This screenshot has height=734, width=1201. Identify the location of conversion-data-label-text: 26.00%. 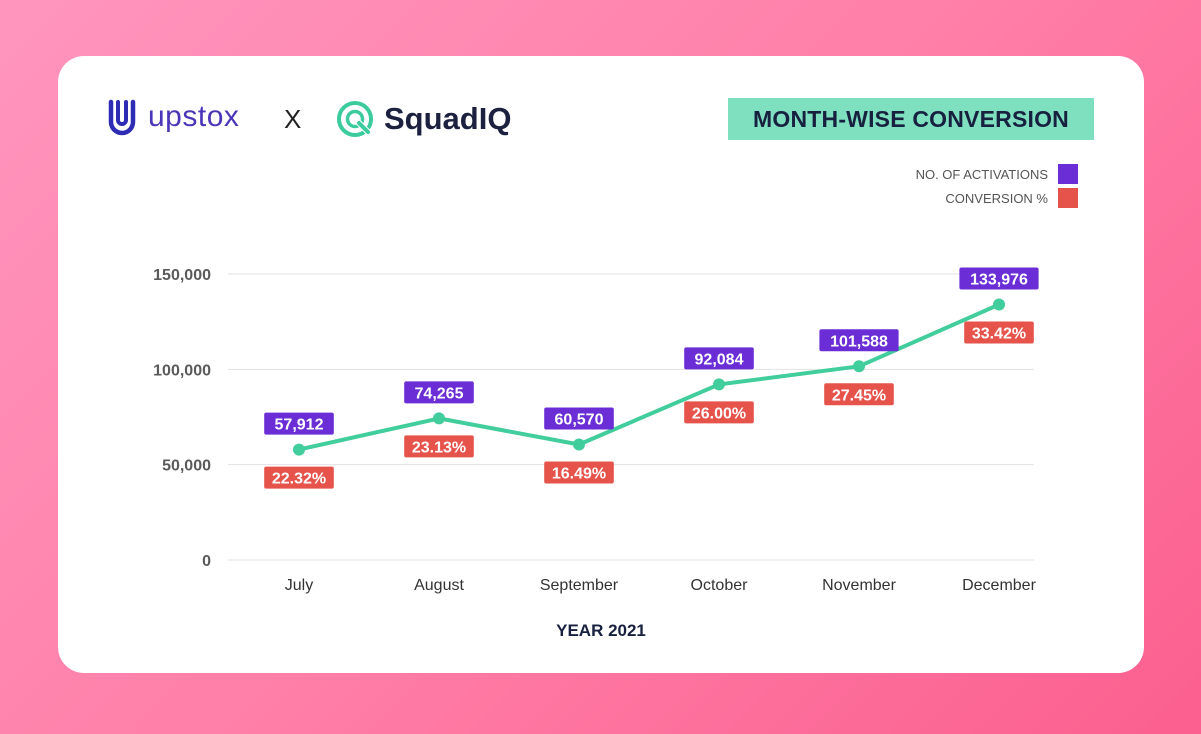
(719, 413).